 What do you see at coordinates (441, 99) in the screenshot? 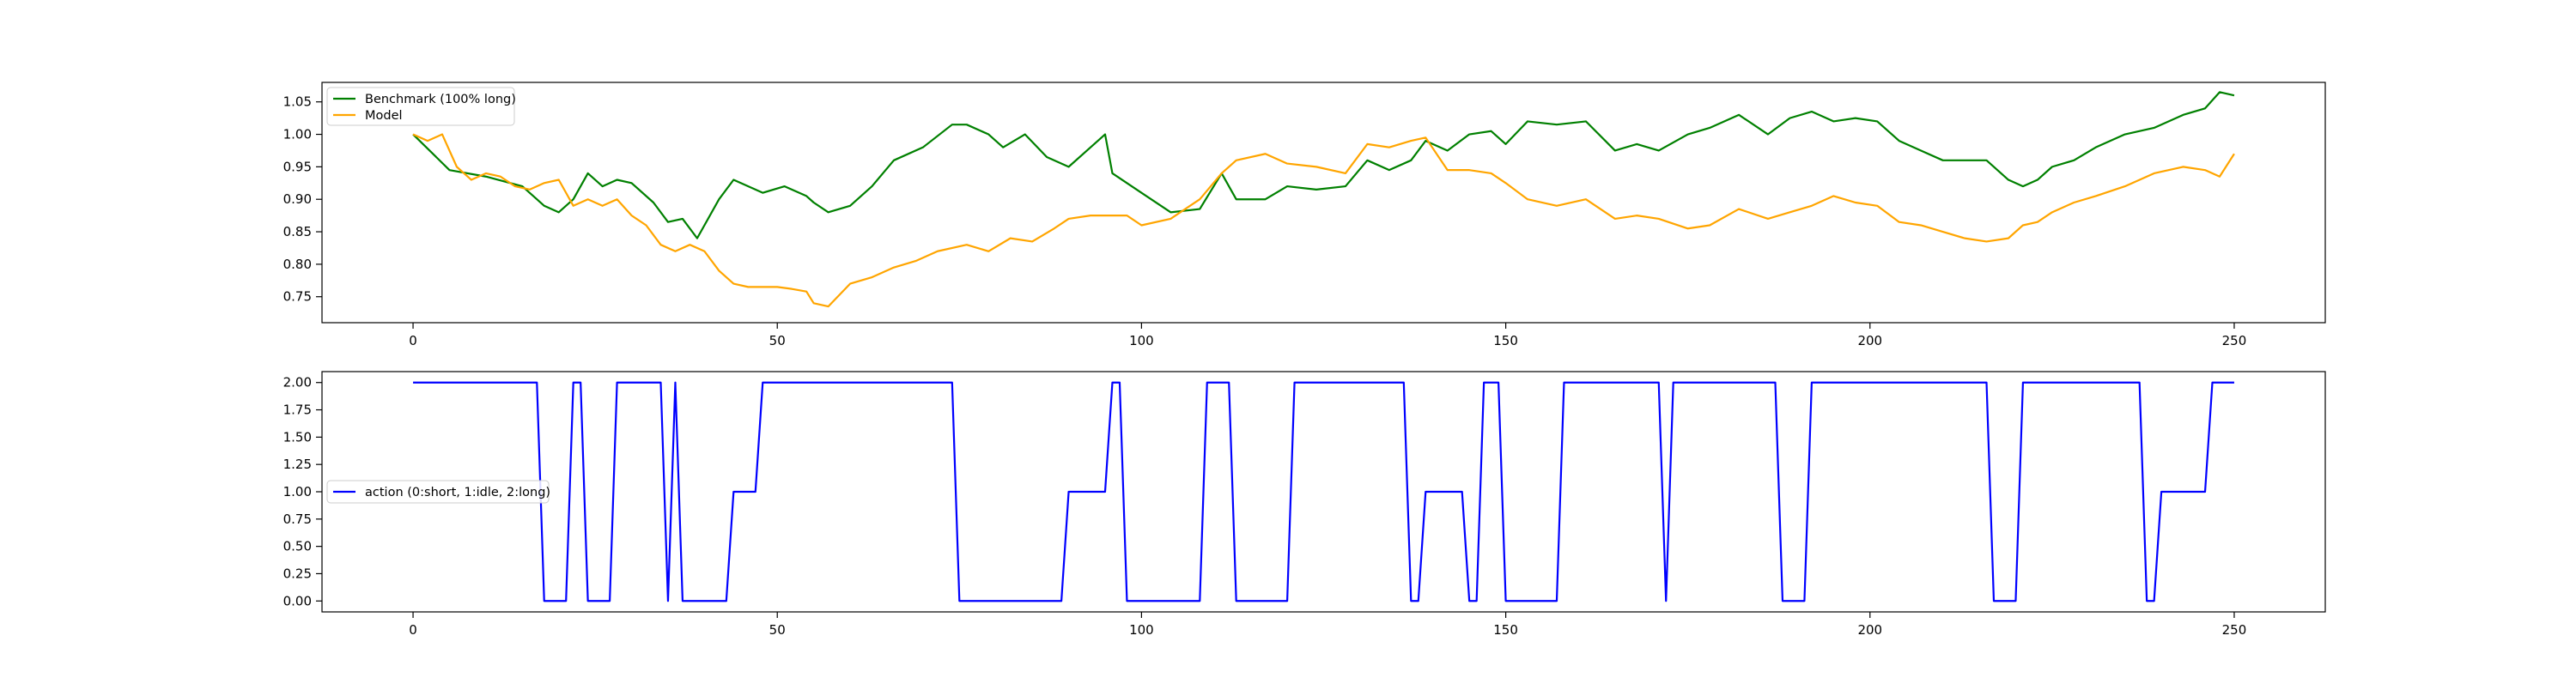
I see `legend-label: Benchmark (100% long)` at bounding box center [441, 99].